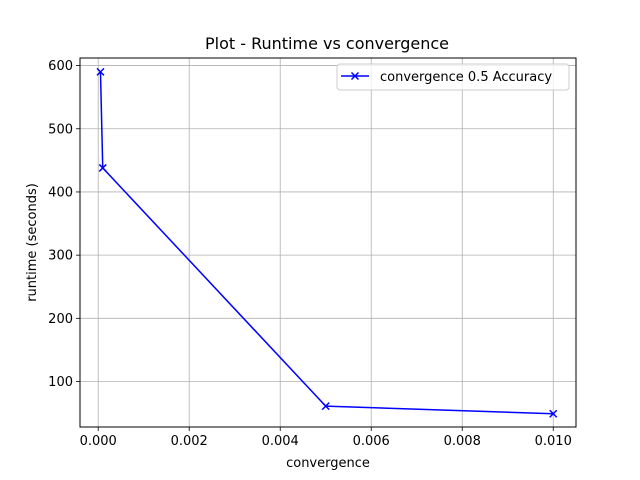 The image size is (640, 480). What do you see at coordinates (60, 192) in the screenshot?
I see `y-tick-label: 400` at bounding box center [60, 192].